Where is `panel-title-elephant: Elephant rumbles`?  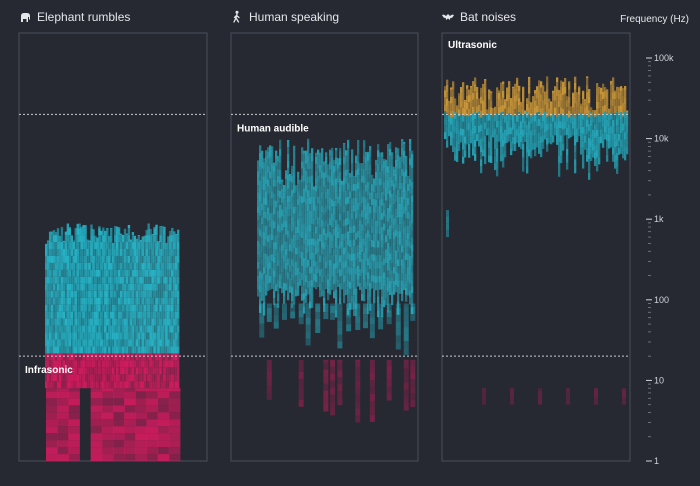 panel-title-elephant: Elephant rumbles is located at coordinates (74, 17).